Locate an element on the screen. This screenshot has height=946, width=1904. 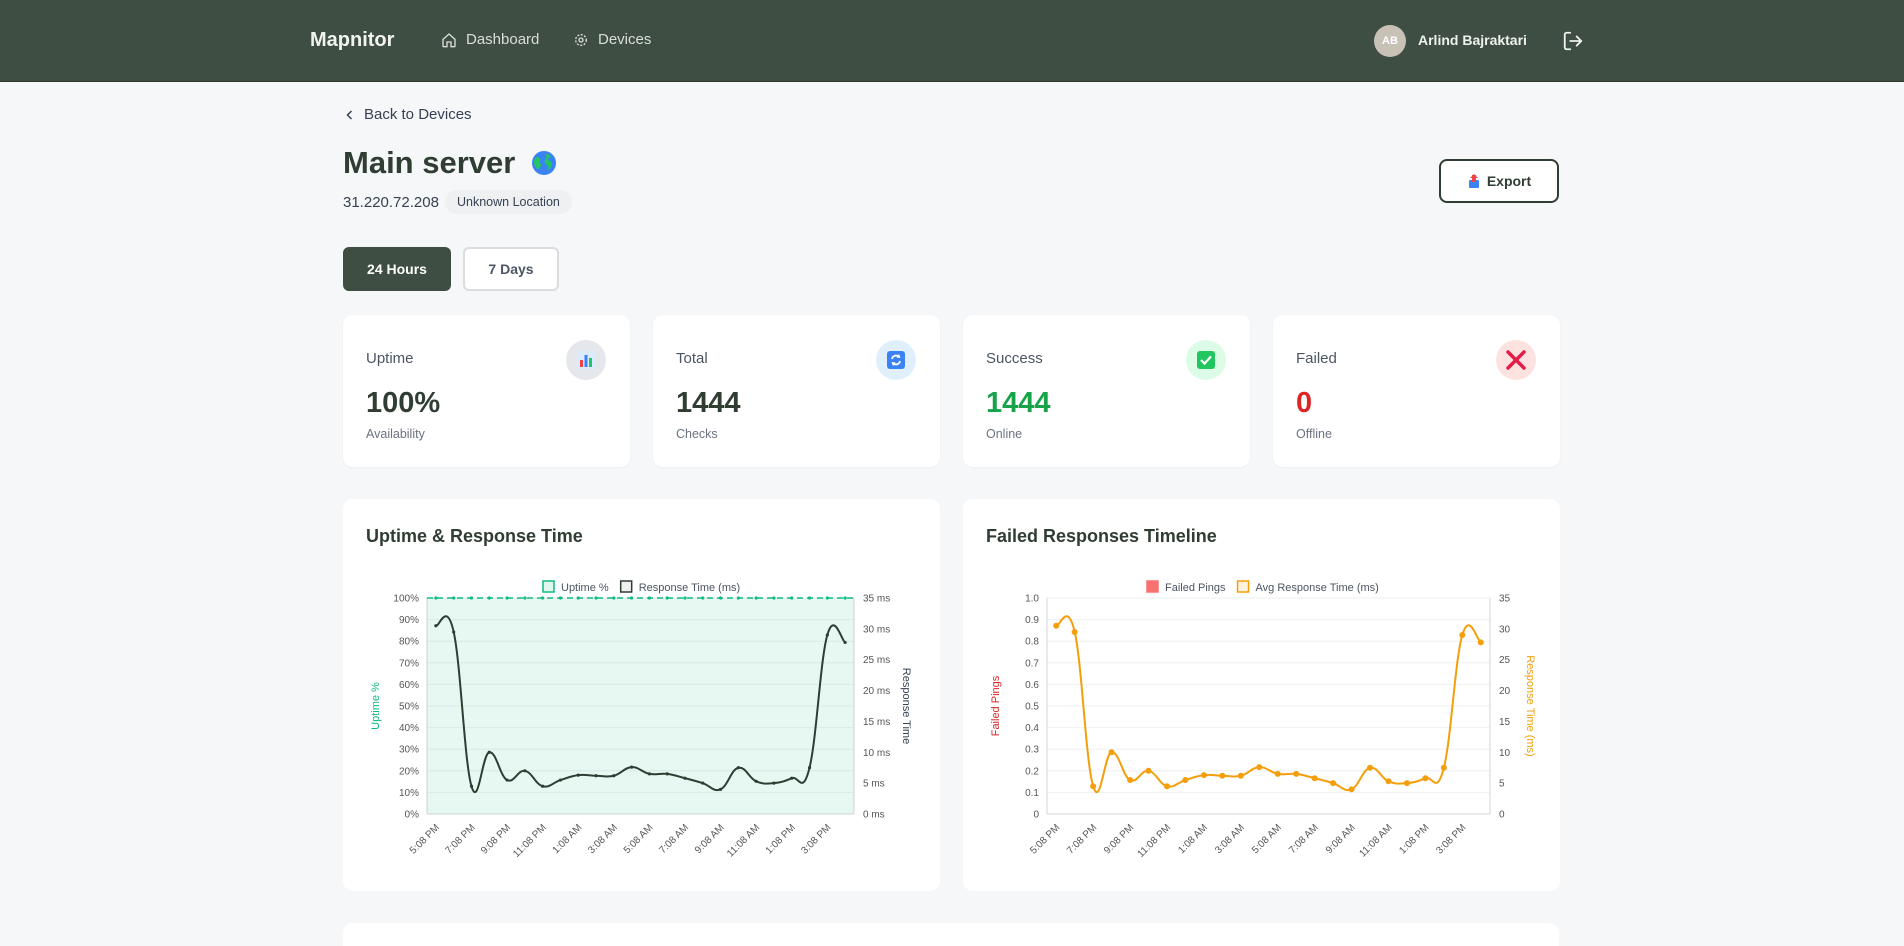
stat-value: 0 is located at coordinates (1304, 403).